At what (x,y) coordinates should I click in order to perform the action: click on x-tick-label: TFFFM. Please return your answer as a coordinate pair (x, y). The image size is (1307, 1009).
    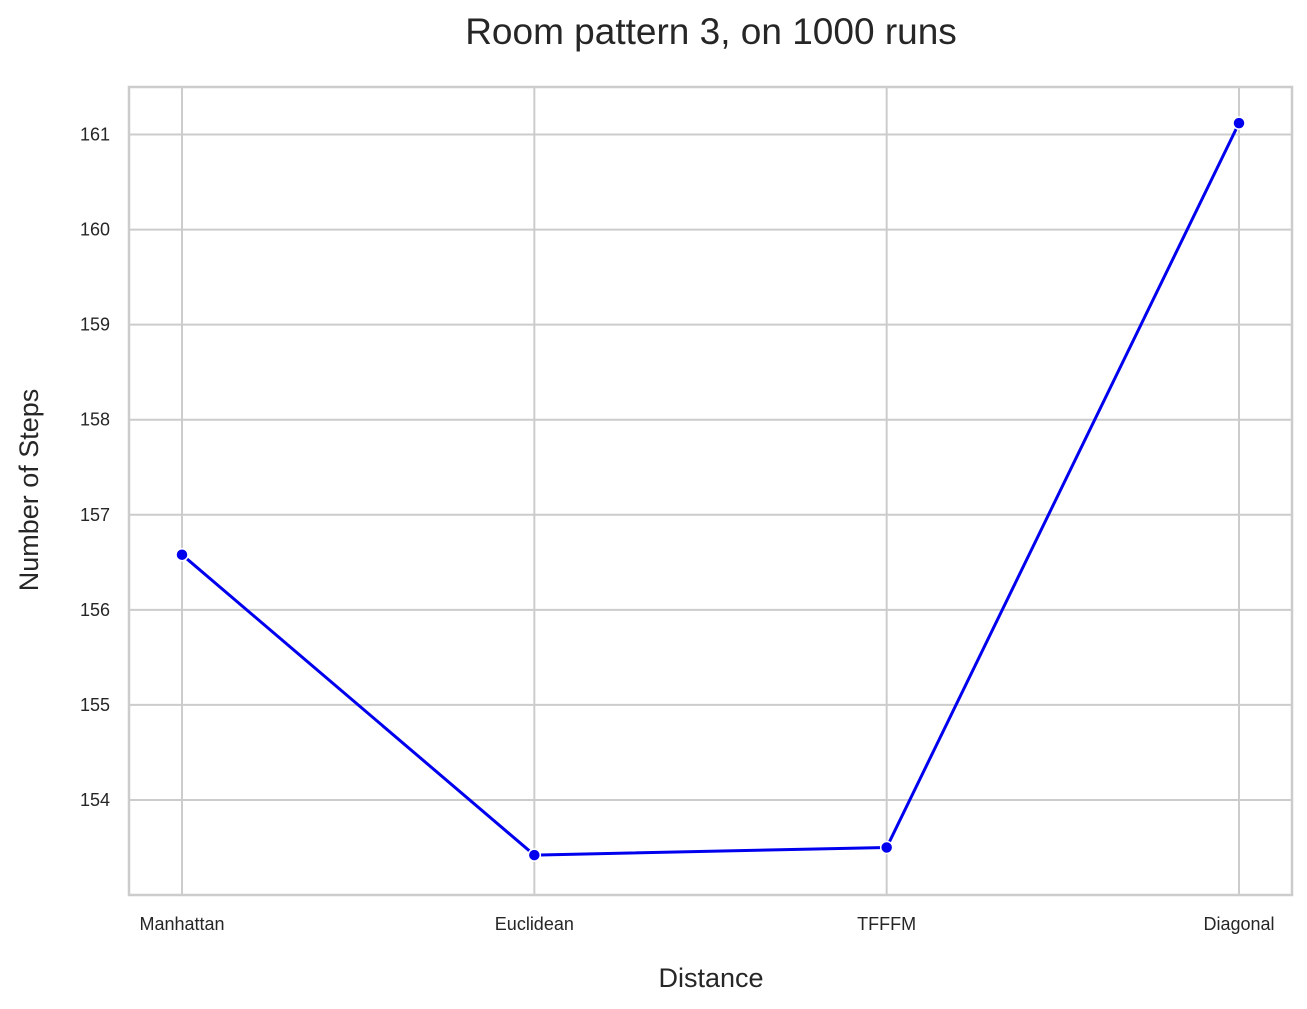
    Looking at the image, I should click on (886, 924).